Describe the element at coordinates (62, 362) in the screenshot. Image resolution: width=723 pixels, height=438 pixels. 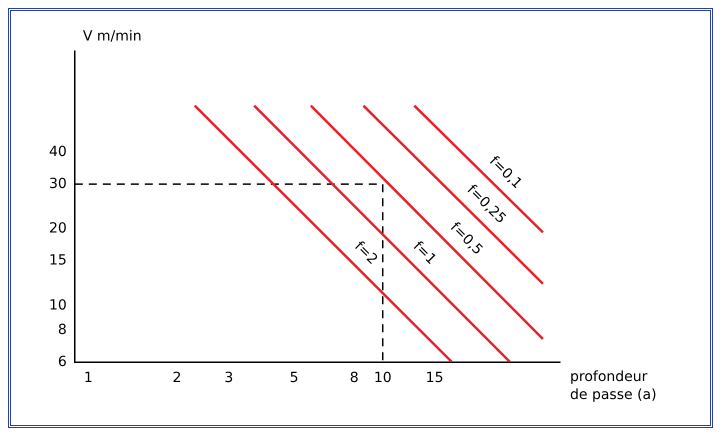
I see `y-tick-label: 6` at that location.